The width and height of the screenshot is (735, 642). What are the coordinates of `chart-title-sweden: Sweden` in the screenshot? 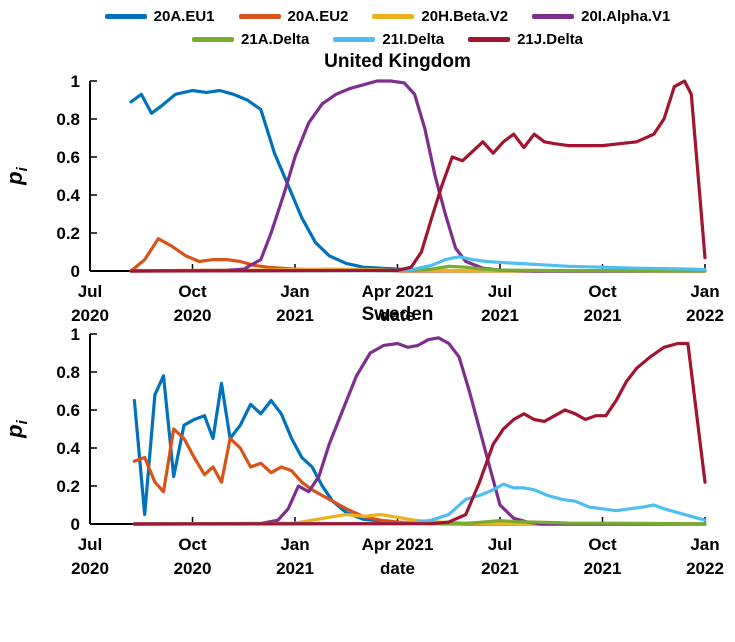 It's located at (397, 314).